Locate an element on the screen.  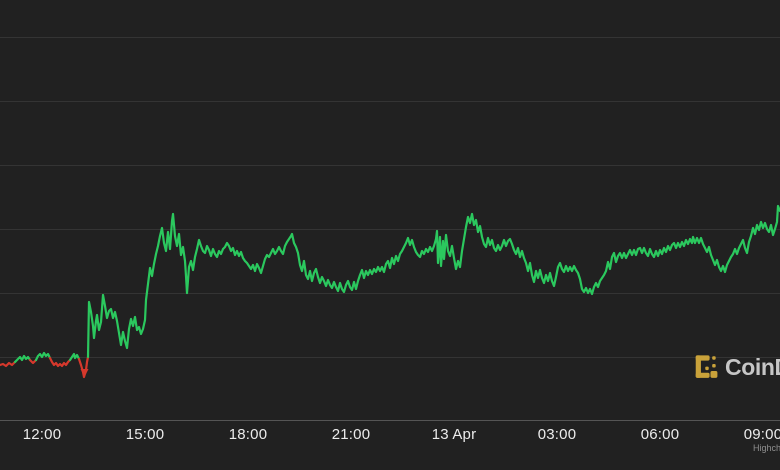
coindesk-logo: CoinDesk is located at coordinates (737, 367).